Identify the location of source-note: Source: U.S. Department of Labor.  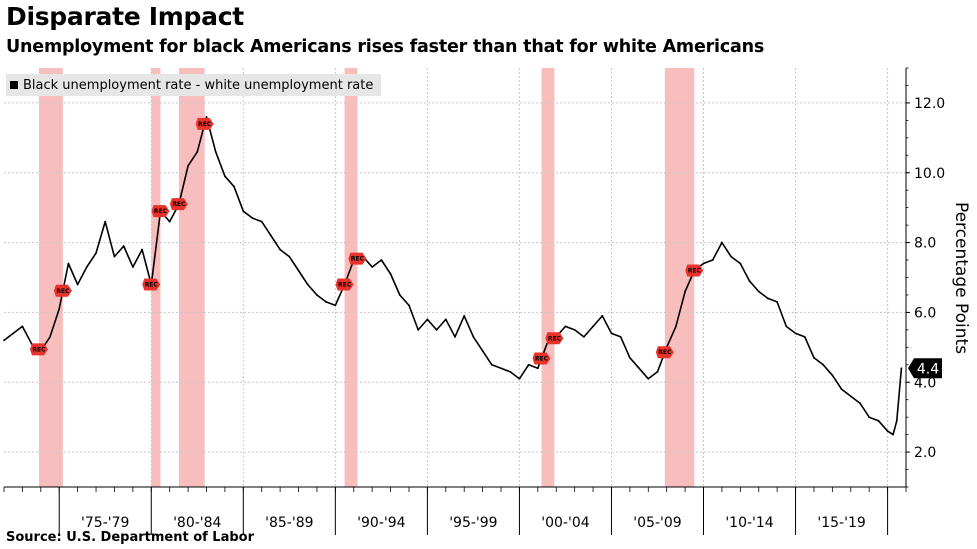
(130, 537).